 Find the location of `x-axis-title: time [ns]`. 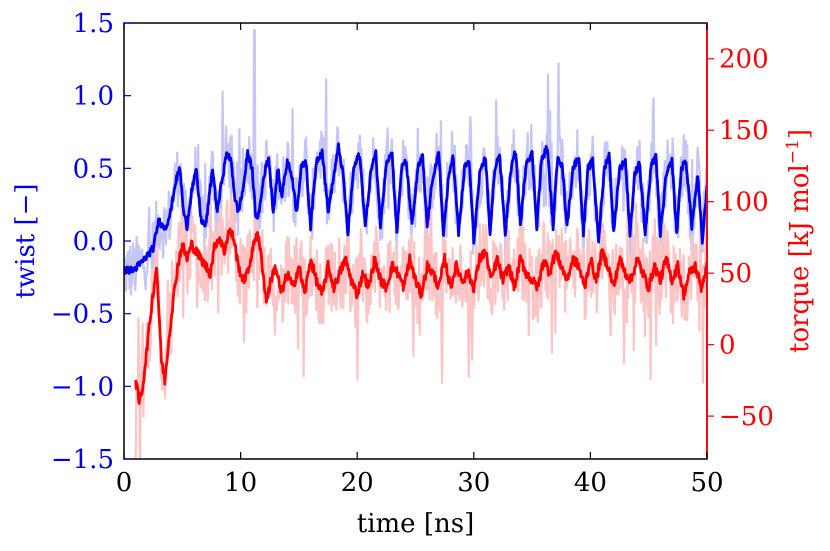

x-axis-title: time [ns] is located at coordinates (415, 524).